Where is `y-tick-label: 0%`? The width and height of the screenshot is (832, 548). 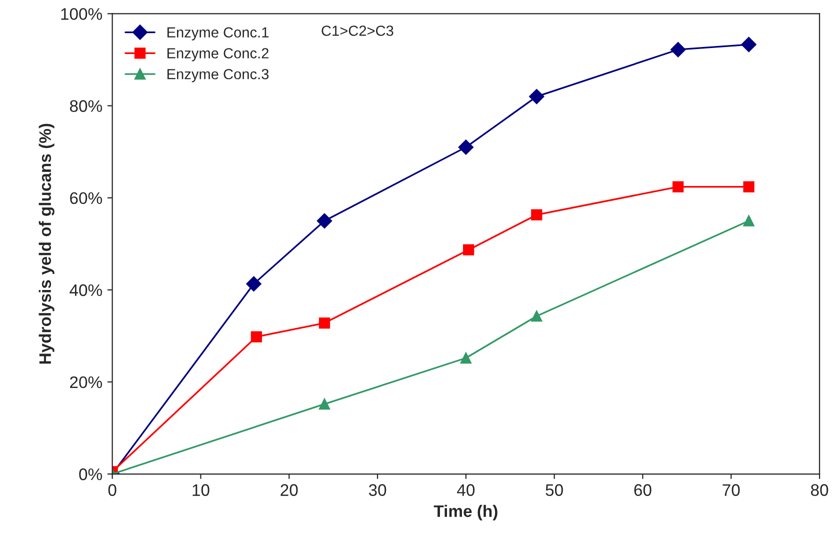 y-tick-label: 0% is located at coordinates (90, 474).